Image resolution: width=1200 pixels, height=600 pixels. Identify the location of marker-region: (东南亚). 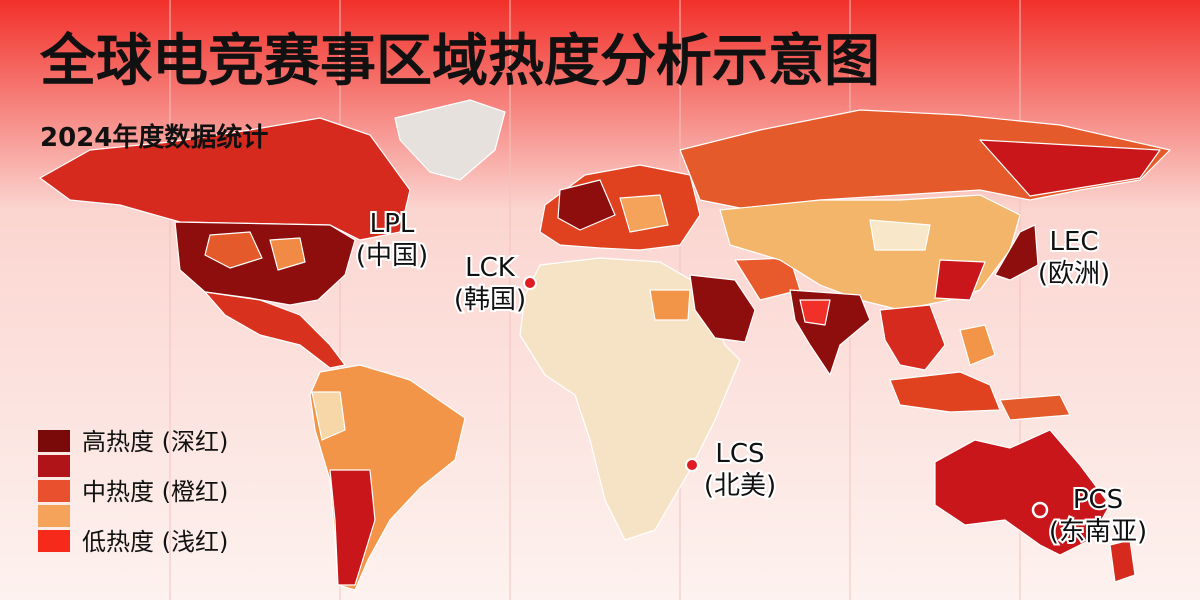
(1098, 532).